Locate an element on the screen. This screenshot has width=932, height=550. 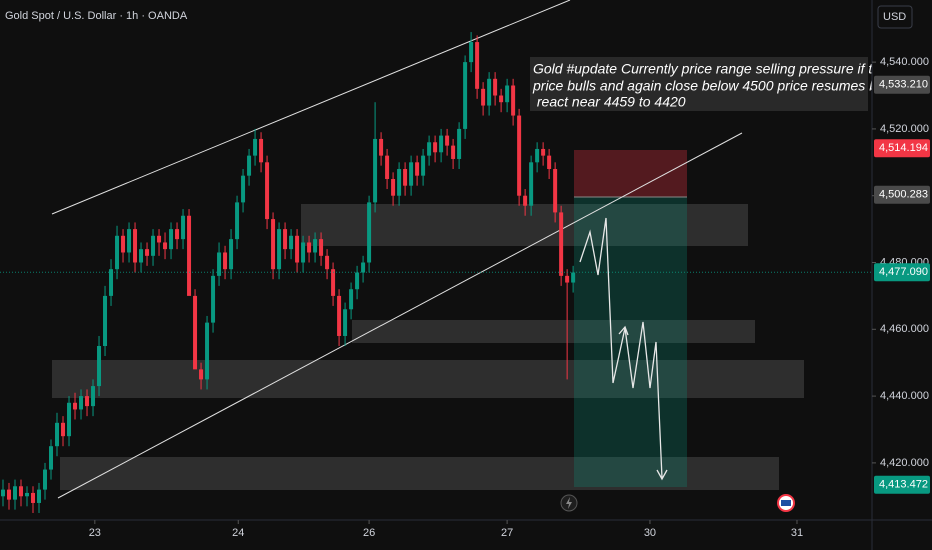
price-label-text: 4,413.472 is located at coordinates (903, 485).